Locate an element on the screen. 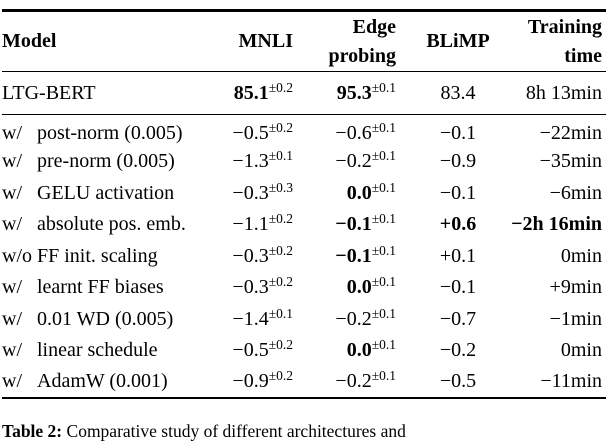 This screenshot has width=608, height=444. model-name: post-norm (0.005) is located at coordinates (110, 132).